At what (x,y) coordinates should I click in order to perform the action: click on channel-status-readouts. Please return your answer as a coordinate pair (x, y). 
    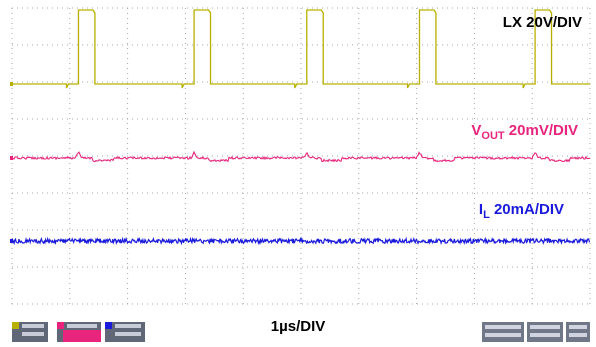
    Looking at the image, I should click on (78, 332).